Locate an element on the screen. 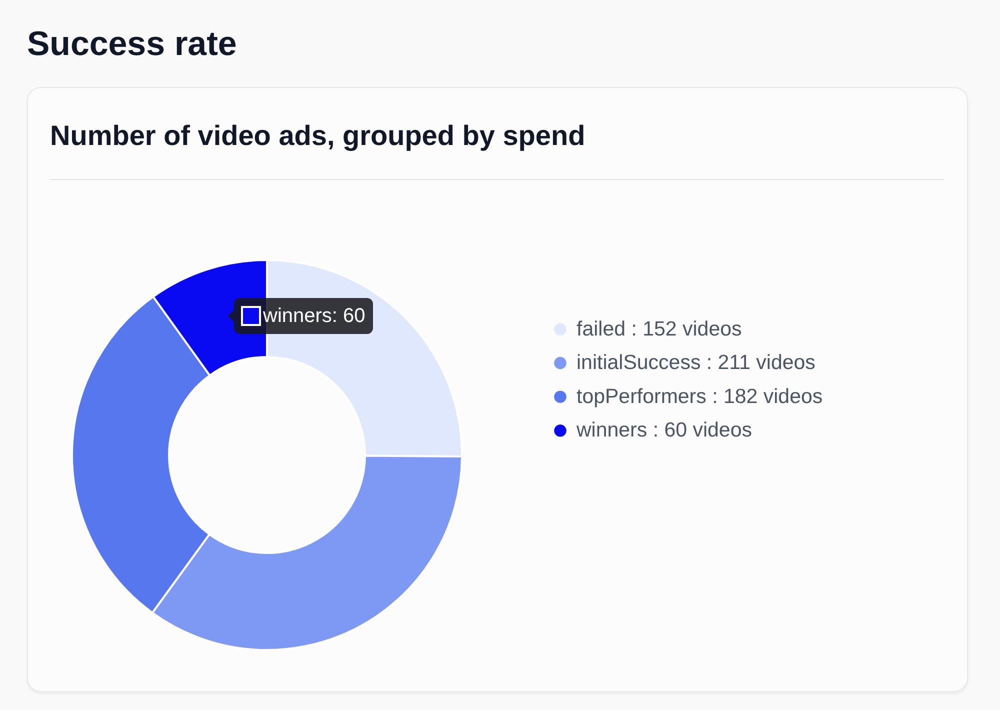 This screenshot has height=710, width=1000. chart-title: Success rate is located at coordinates (132, 44).